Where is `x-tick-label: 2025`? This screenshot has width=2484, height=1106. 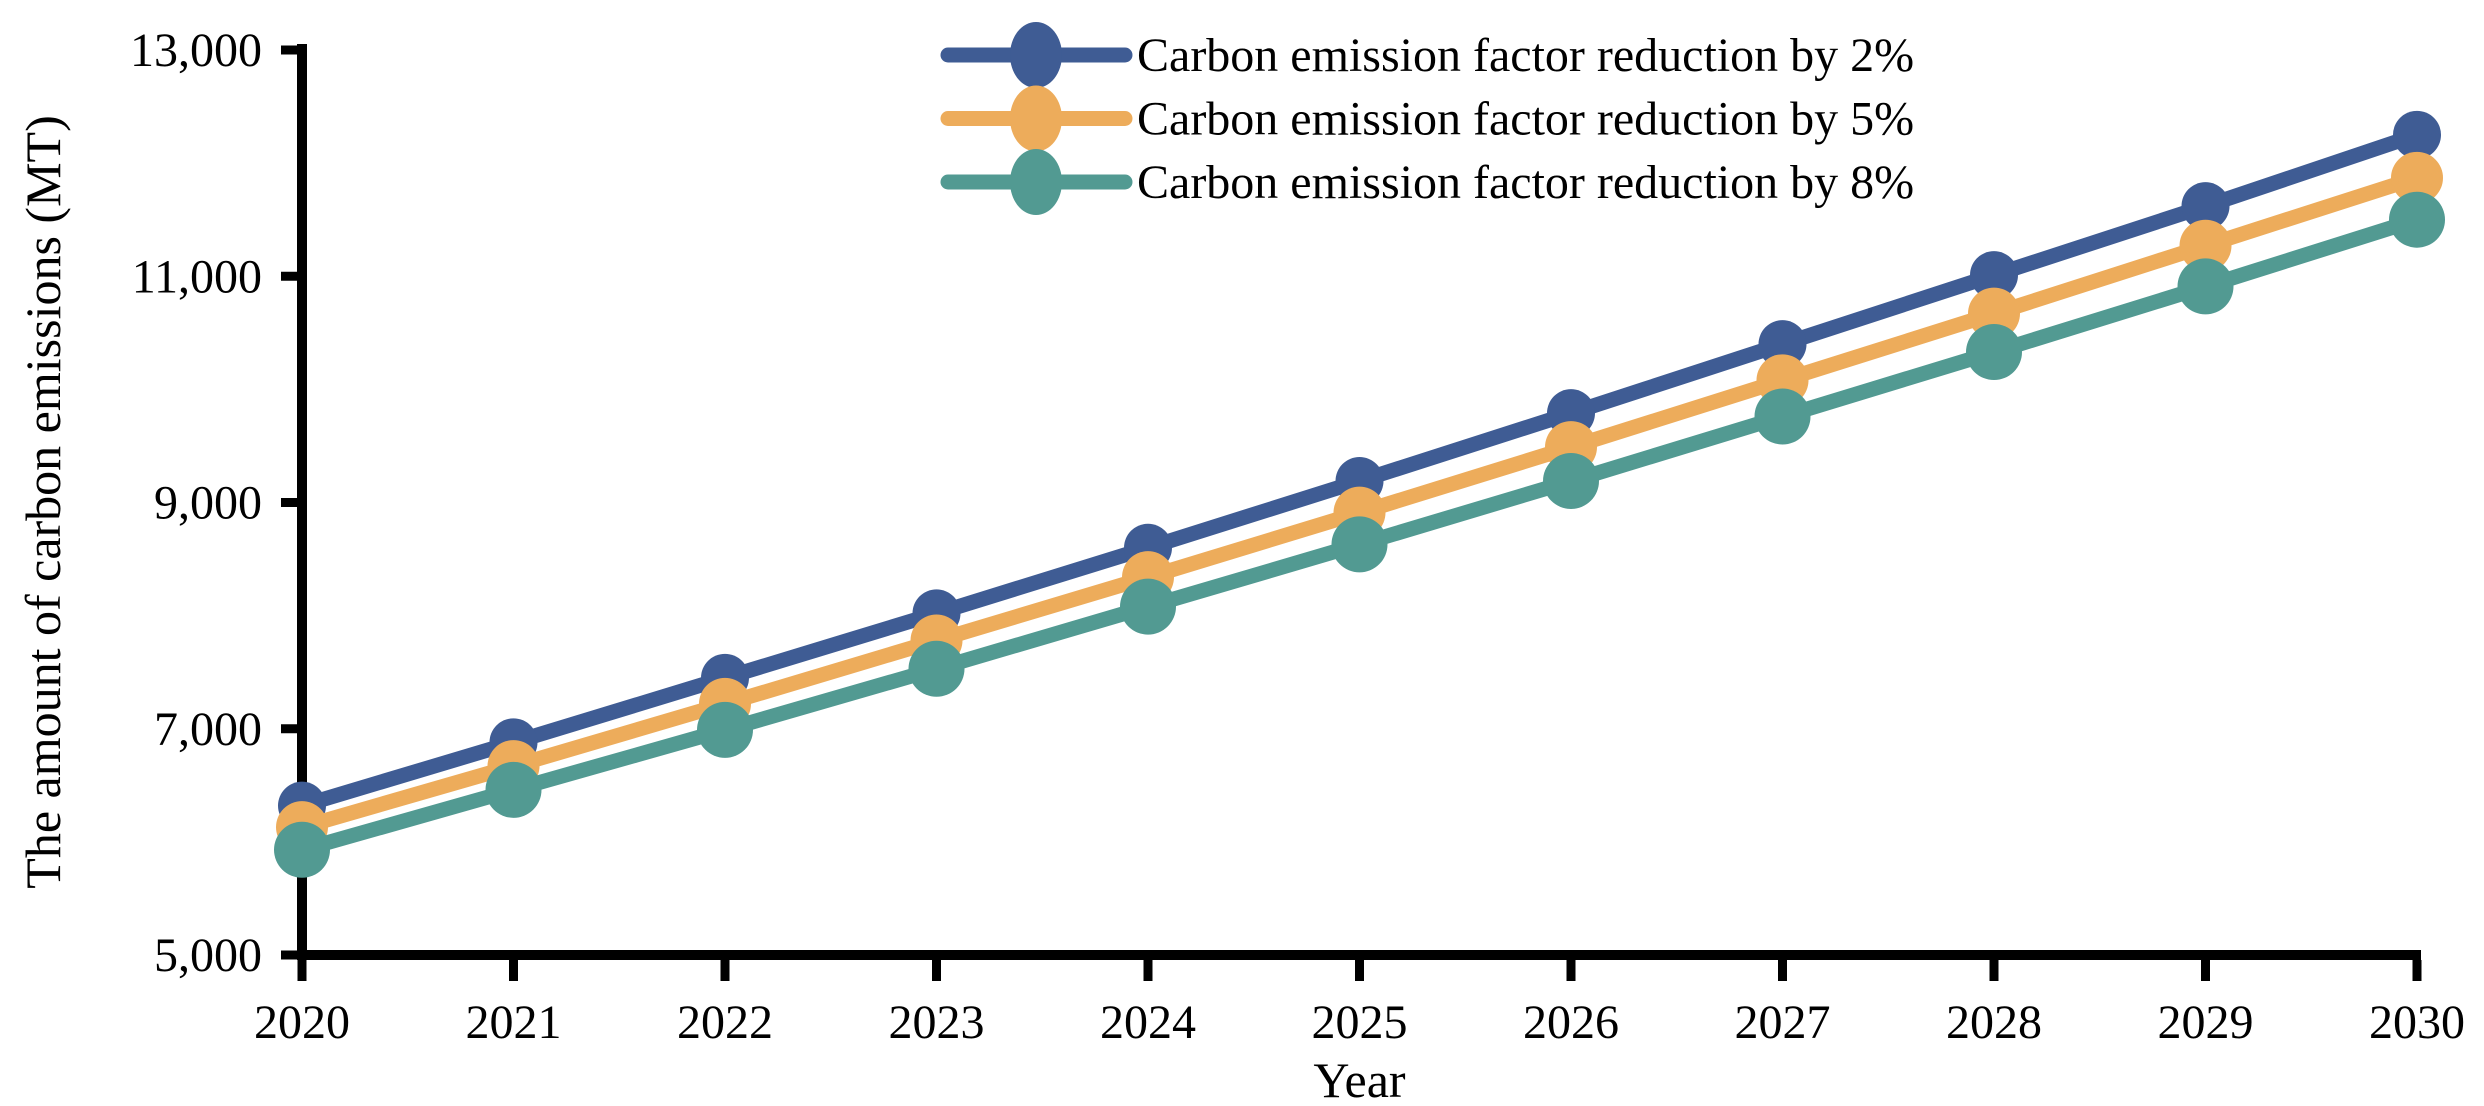 x-tick-label: 2025 is located at coordinates (1360, 1022).